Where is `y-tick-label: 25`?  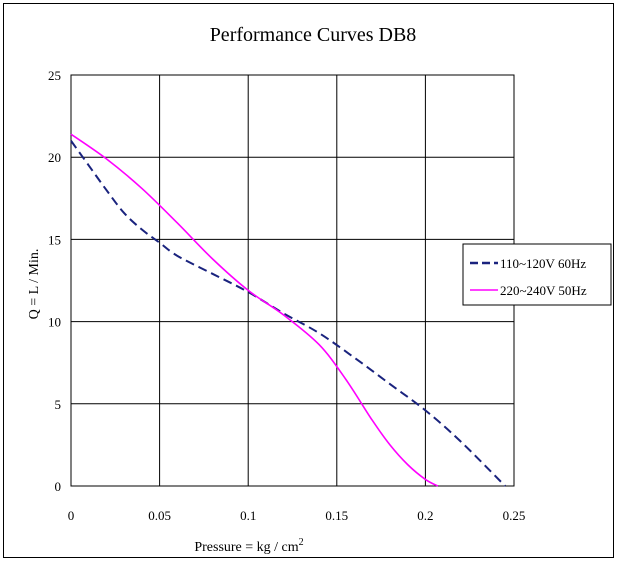 y-tick-label: 25 is located at coordinates (54, 75).